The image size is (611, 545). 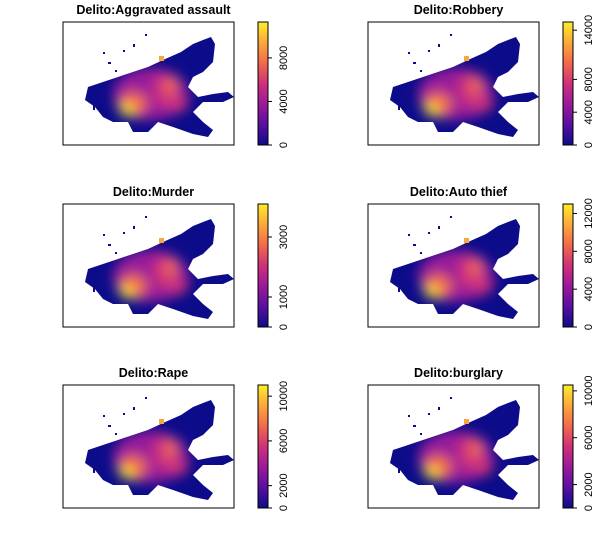 I want to click on panel-title: Delito:Auto thief, so click(x=459, y=192).